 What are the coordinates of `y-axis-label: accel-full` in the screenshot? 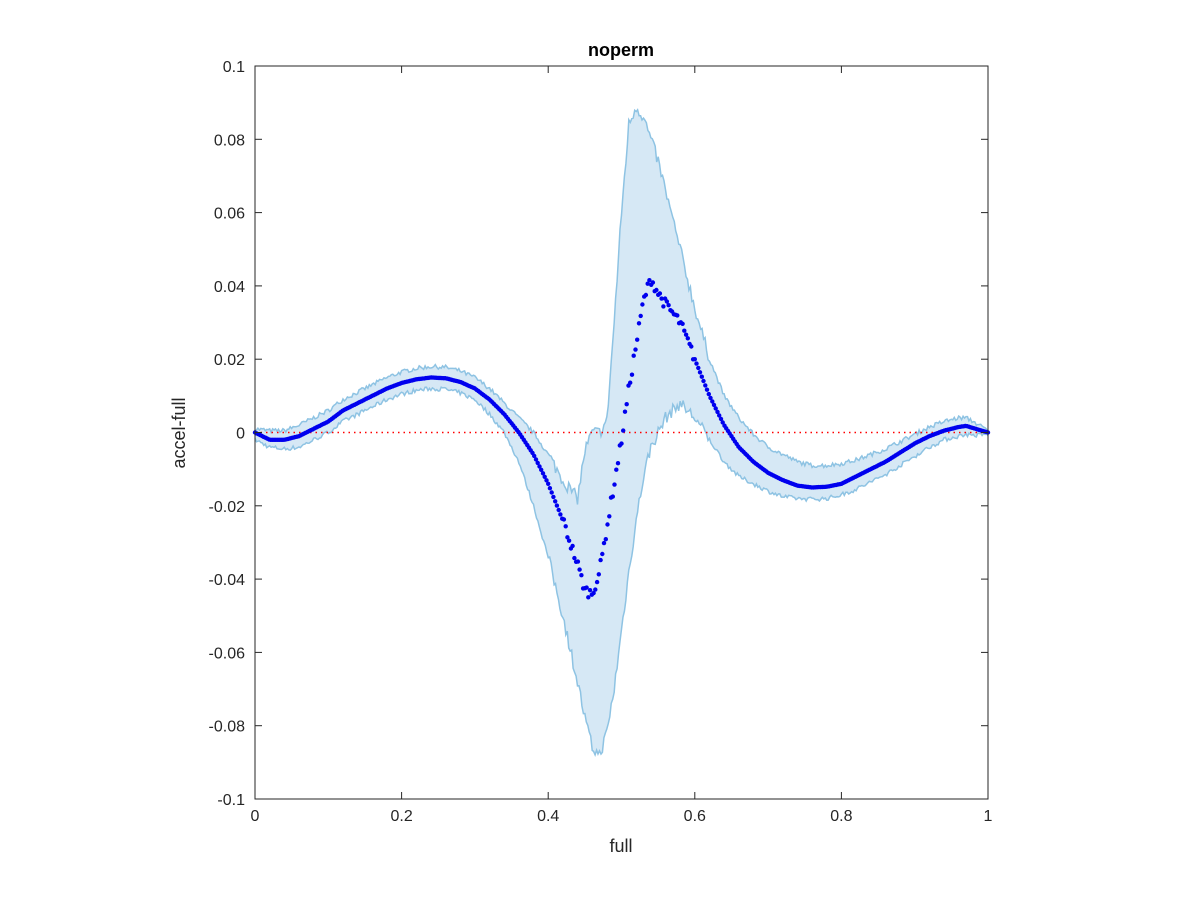 It's located at (179, 432).